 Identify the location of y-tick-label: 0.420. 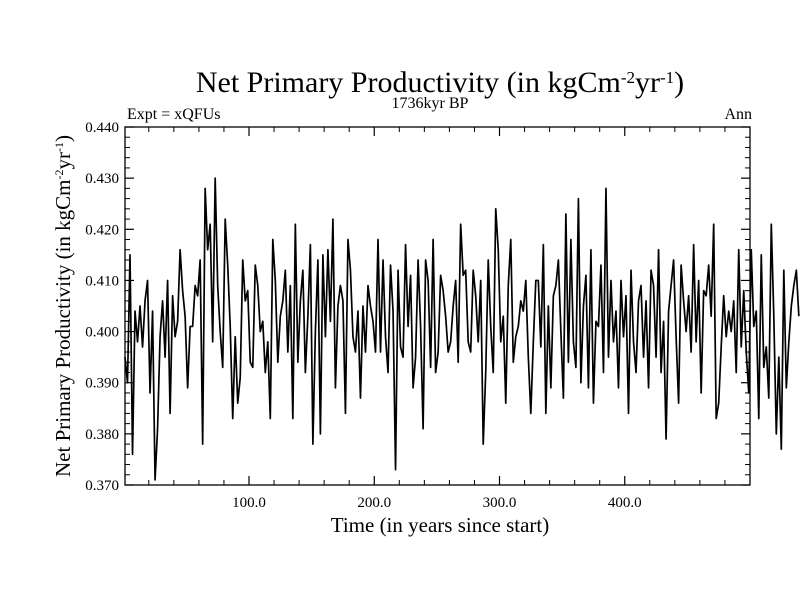
(102, 230).